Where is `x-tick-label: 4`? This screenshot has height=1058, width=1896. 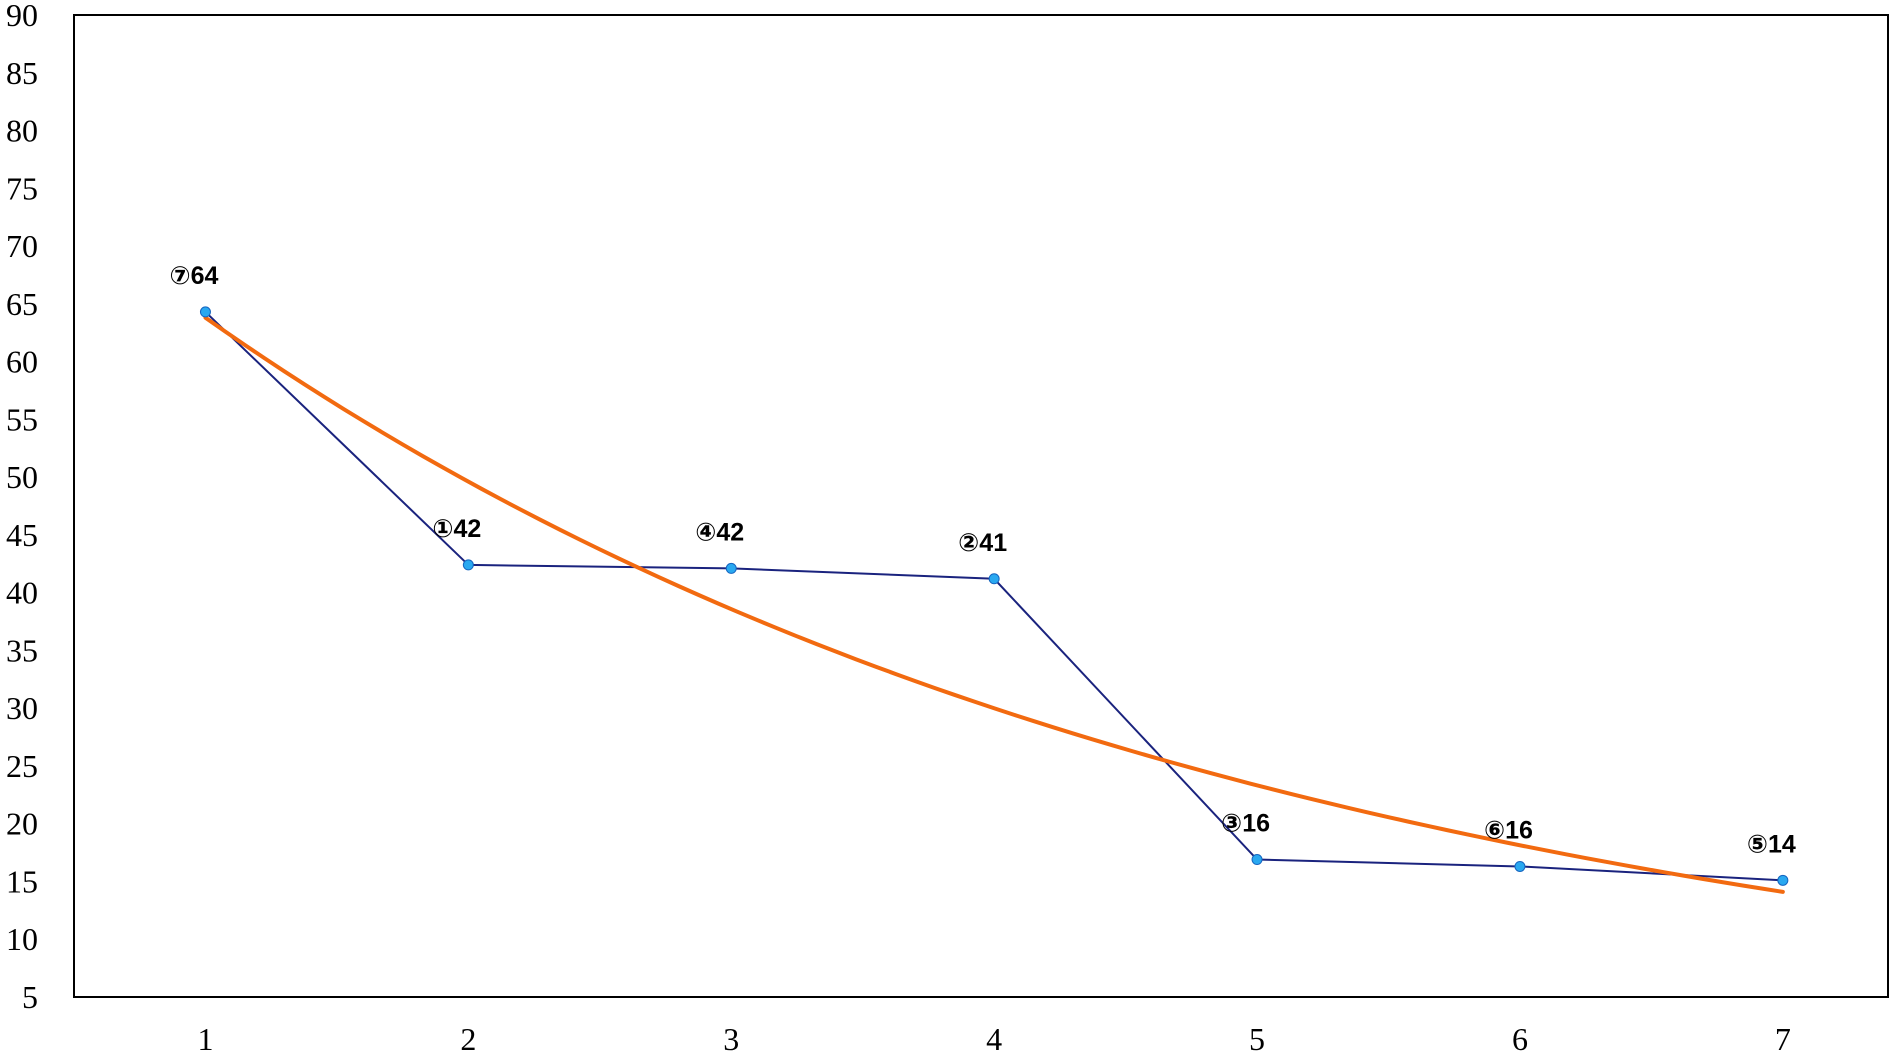
x-tick-label: 4 is located at coordinates (994, 1039).